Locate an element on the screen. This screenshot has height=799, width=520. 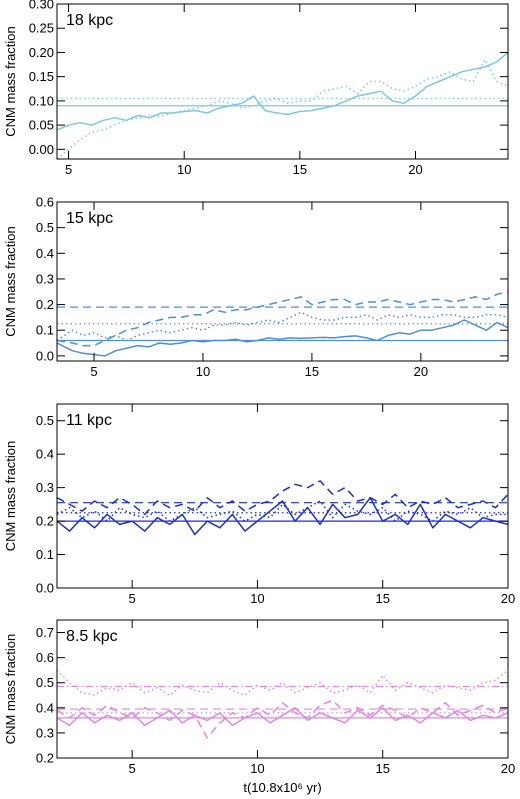
y-tick-label: 0.30 is located at coordinates (41, 6).